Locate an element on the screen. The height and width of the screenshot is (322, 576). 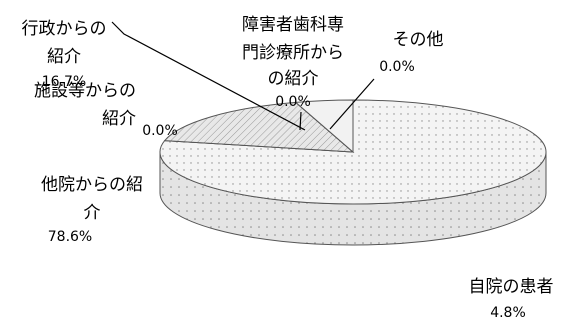
category-label: 他院からの紹介 is located at coordinates (92, 199).